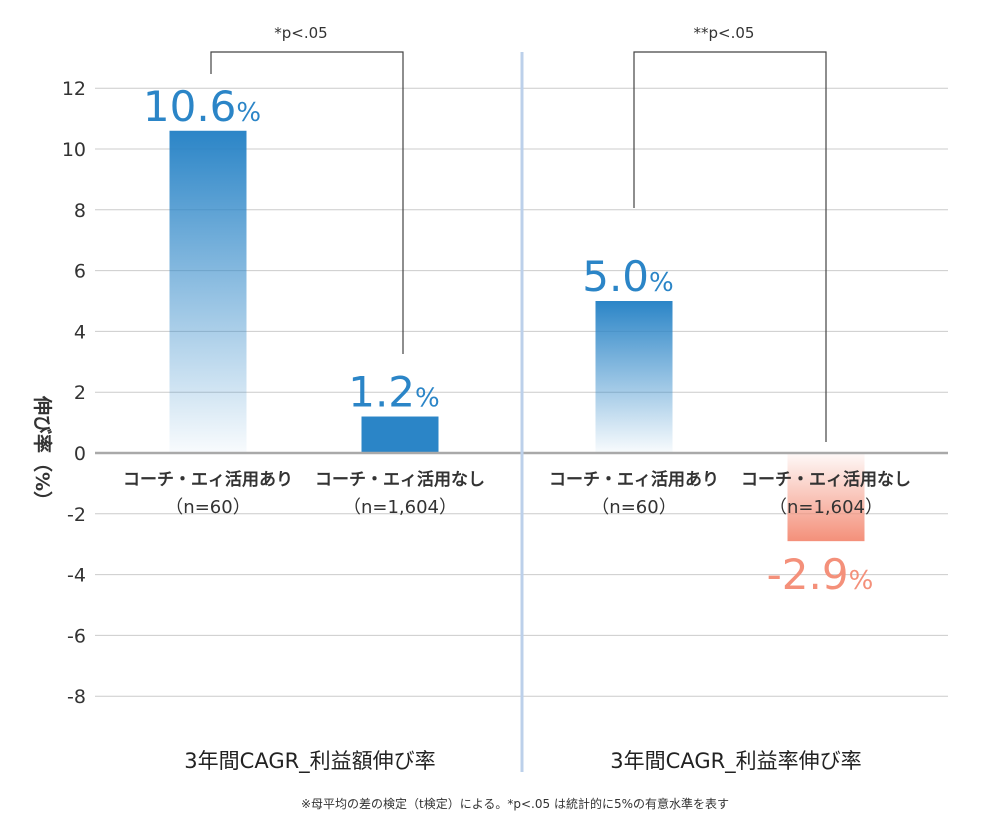  What do you see at coordinates (80, 332) in the screenshot?
I see `y-tick-label: 4` at bounding box center [80, 332].